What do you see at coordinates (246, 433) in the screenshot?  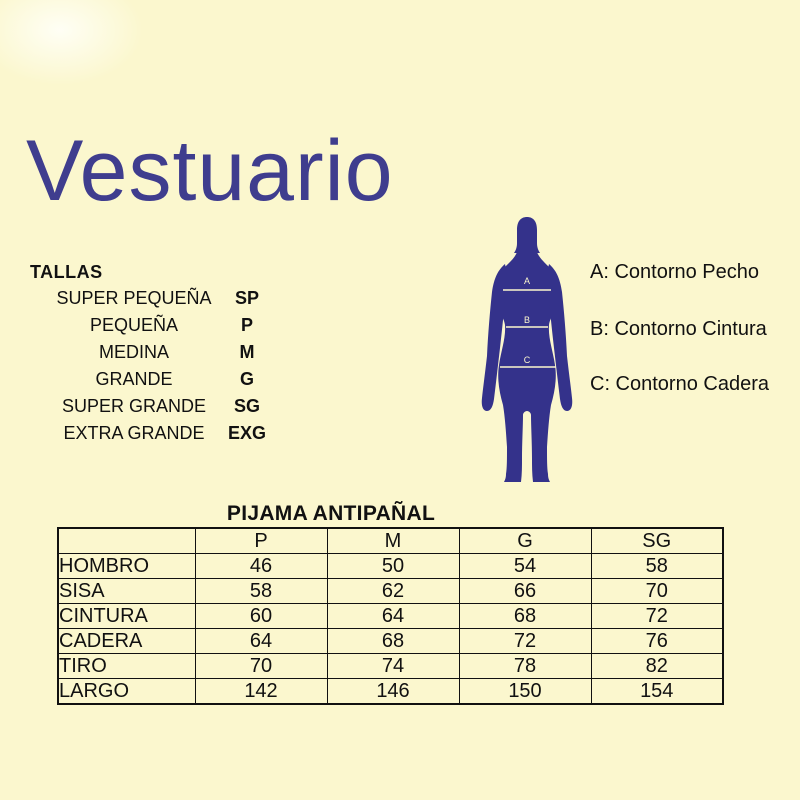 I see `size-abbr: EXG` at bounding box center [246, 433].